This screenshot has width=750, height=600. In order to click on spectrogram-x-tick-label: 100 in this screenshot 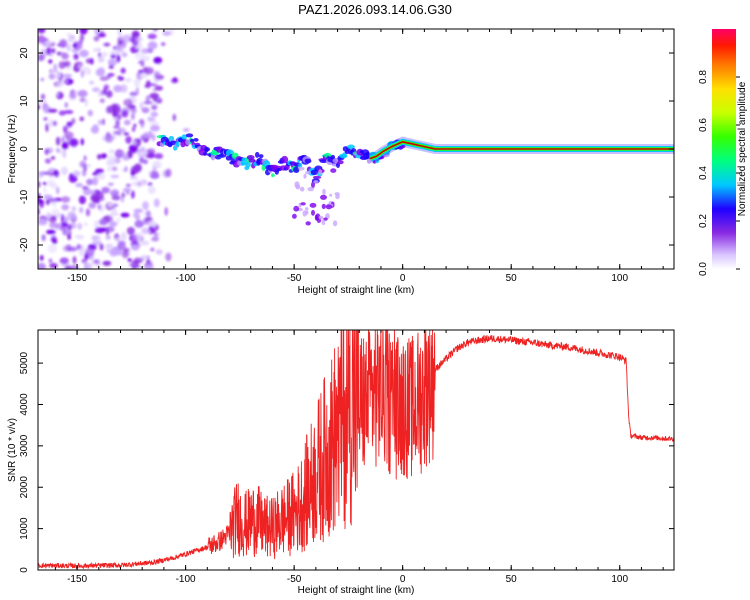, I will do `click(619, 278)`.